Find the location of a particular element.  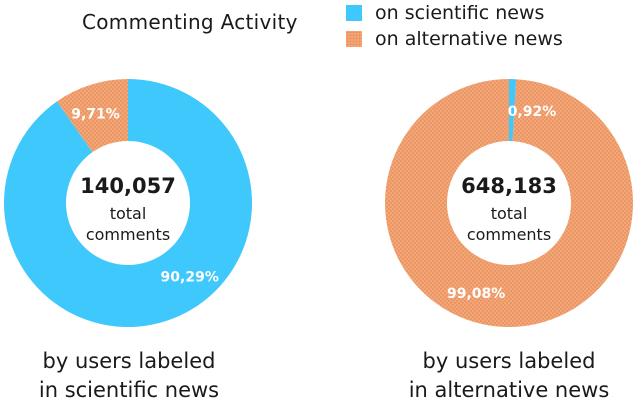

legend-item-alternative: on alternative news is located at coordinates (454, 39).